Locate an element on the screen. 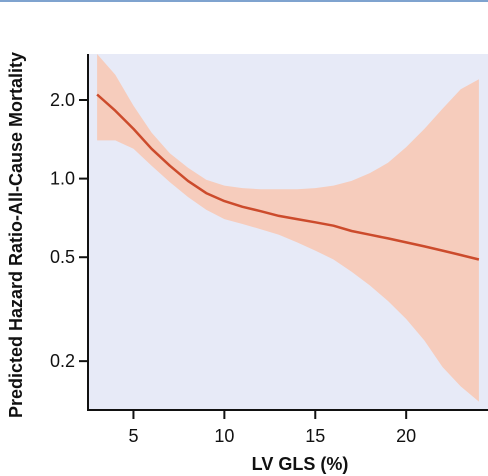  top-rule is located at coordinates (244, 1).